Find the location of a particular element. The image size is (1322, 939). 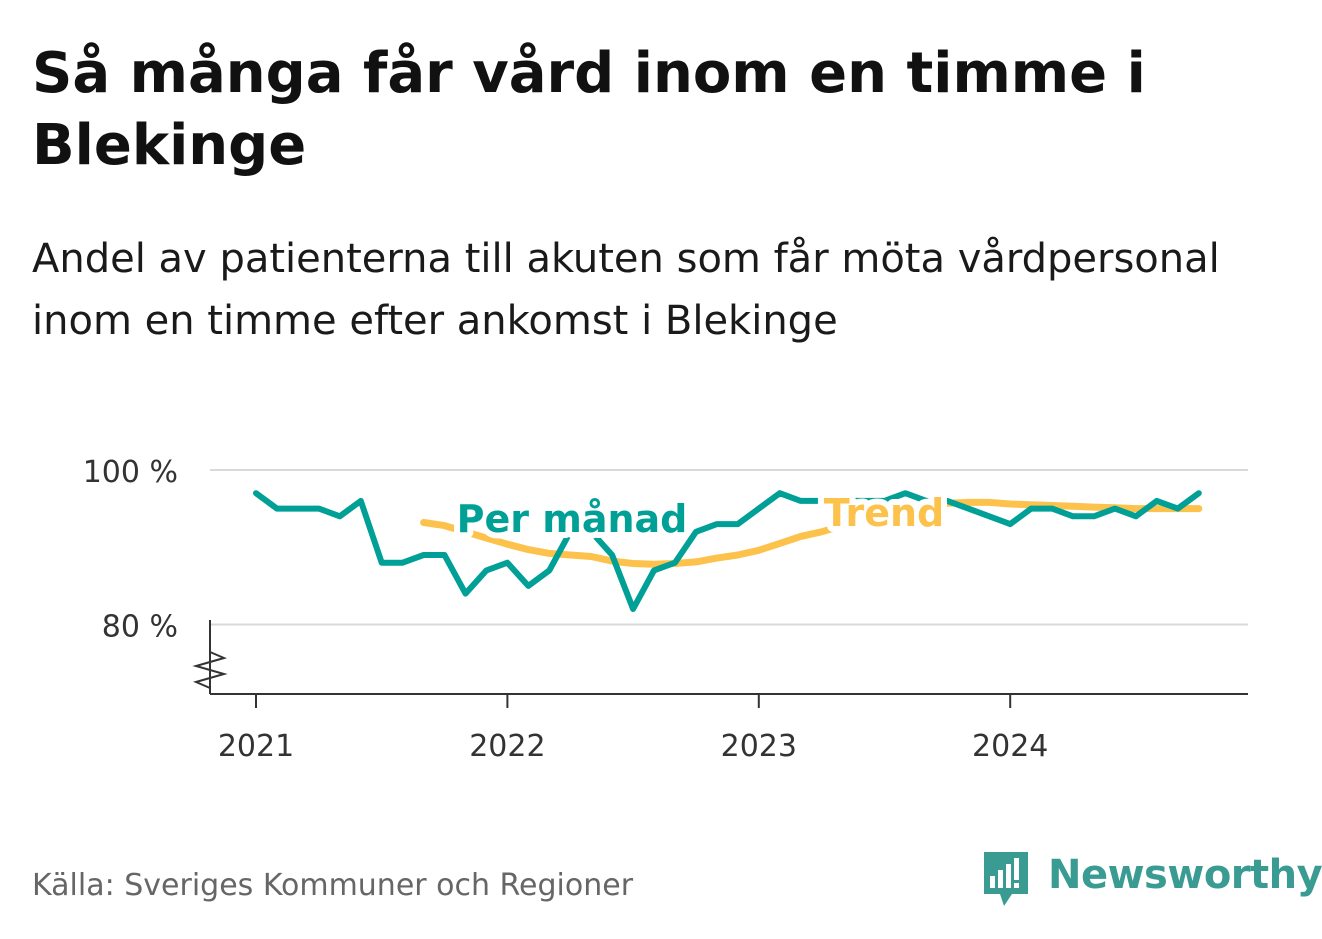

x-tick-label: 2023 is located at coordinates (759, 746).